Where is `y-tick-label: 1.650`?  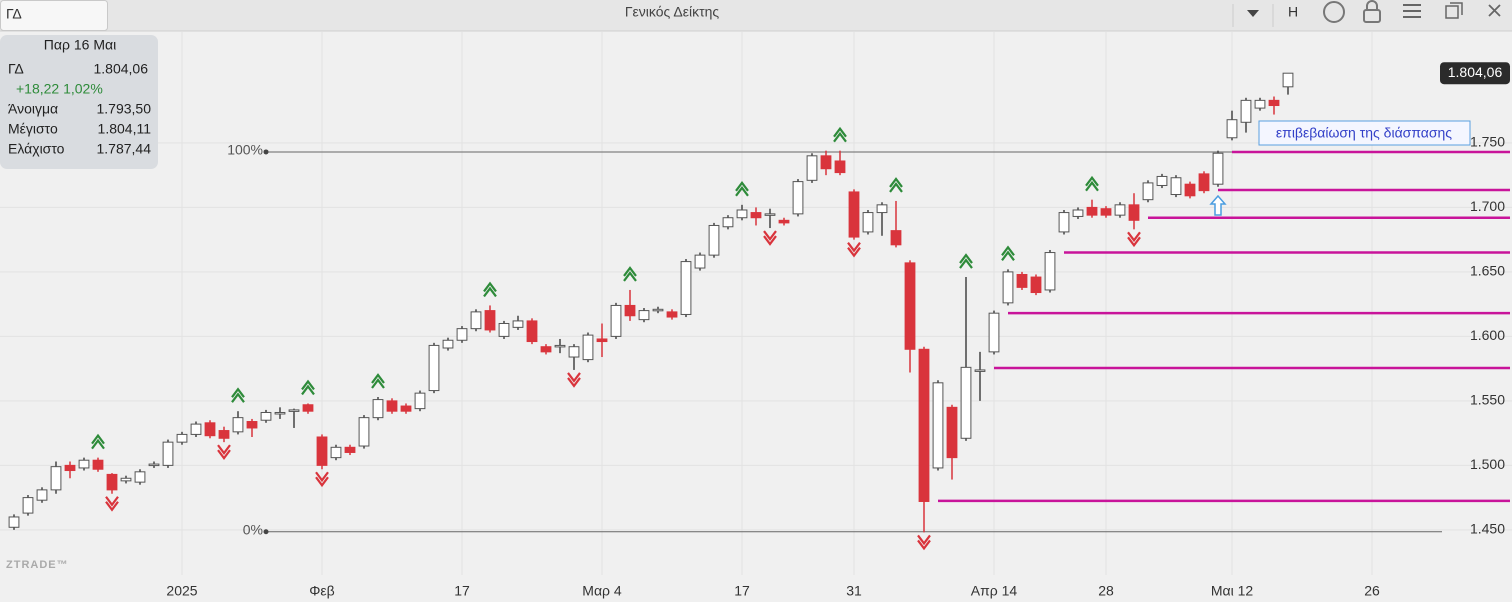
y-tick-label: 1.650 is located at coordinates (1487, 271).